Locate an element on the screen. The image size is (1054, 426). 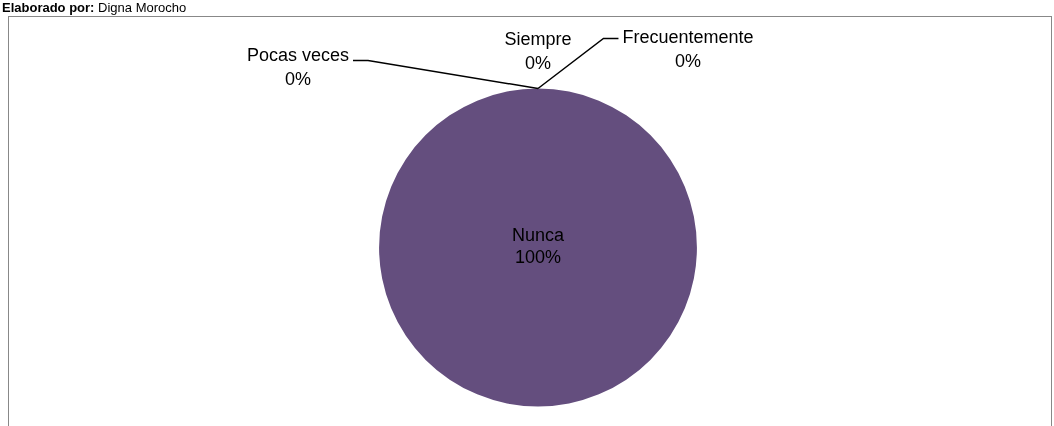
category-label: Pocas veces is located at coordinates (298, 55).